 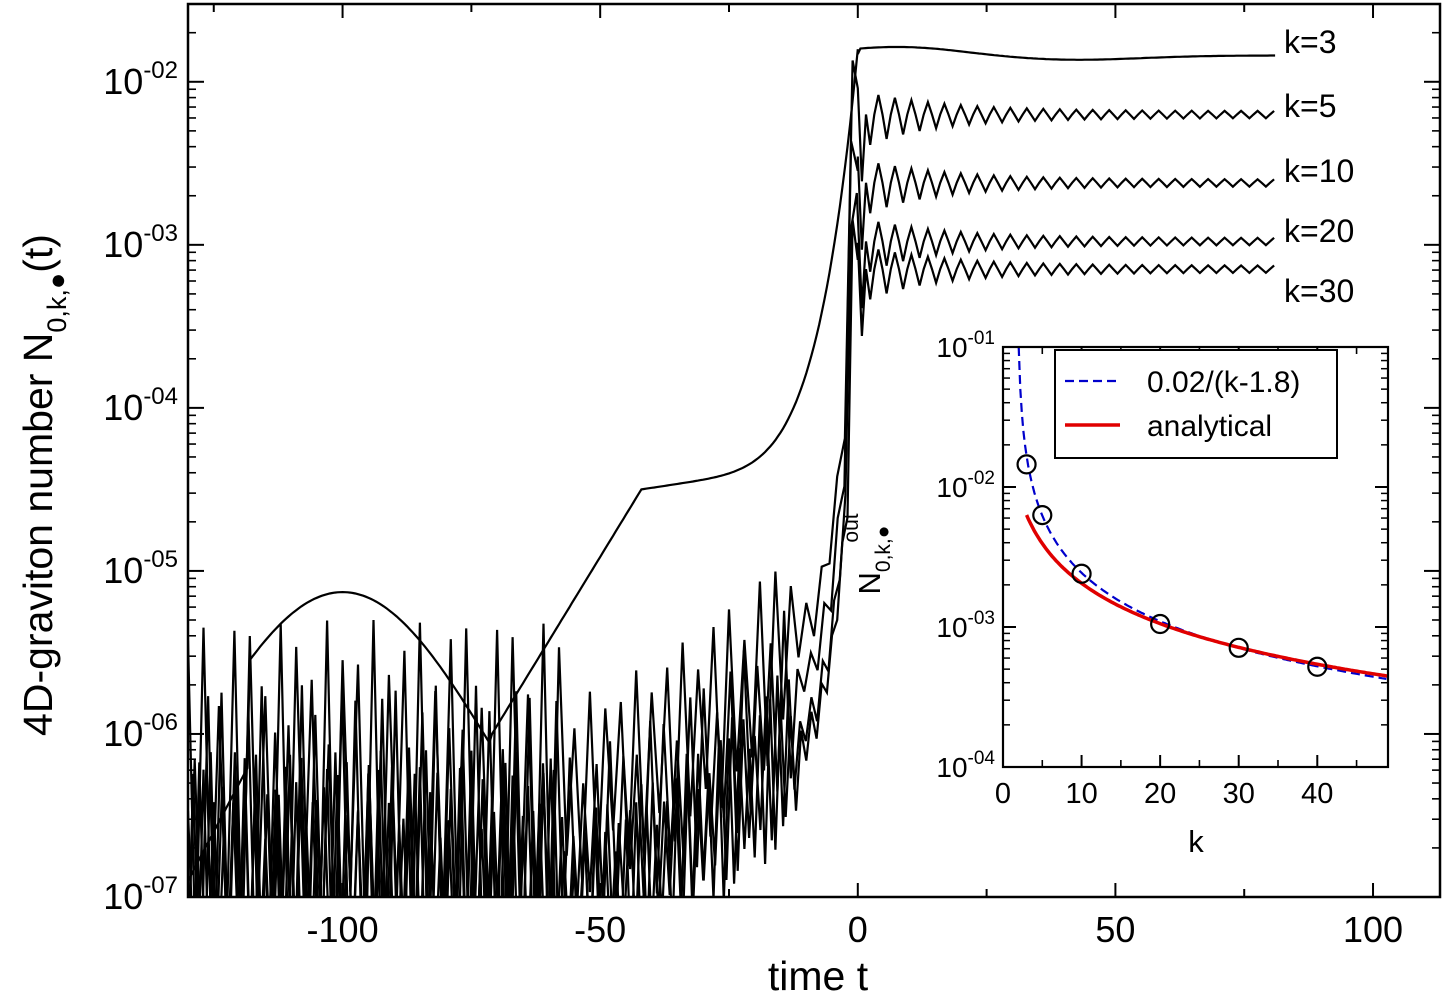 I want to click on series-label-k3: k=3, so click(x=1310, y=42).